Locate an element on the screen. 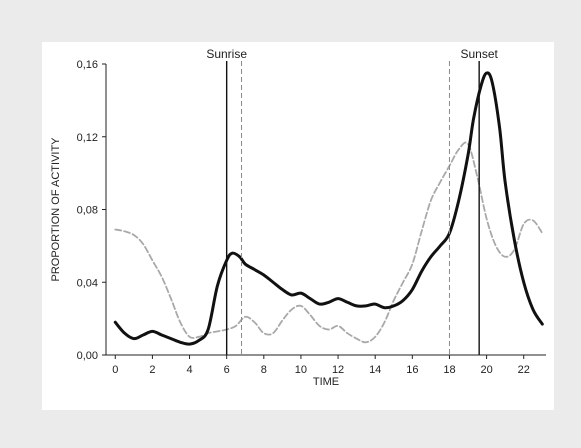 The width and height of the screenshot is (581, 448). reference-line-label: Sunrise is located at coordinates (226, 54).